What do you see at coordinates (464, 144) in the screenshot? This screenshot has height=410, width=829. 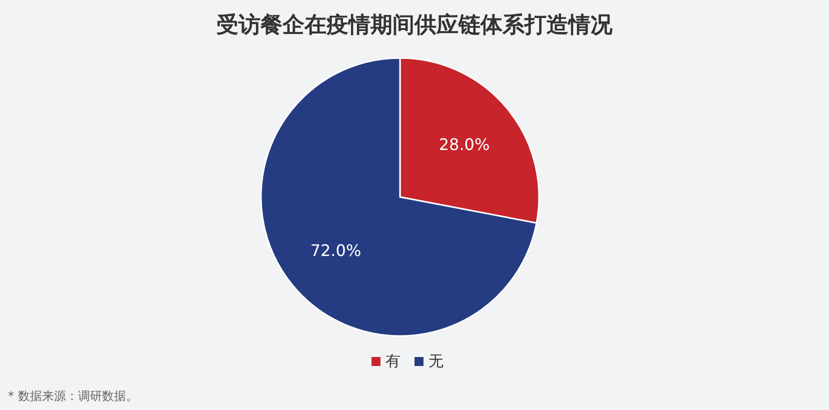 I see `data-label: 28.0%` at bounding box center [464, 144].